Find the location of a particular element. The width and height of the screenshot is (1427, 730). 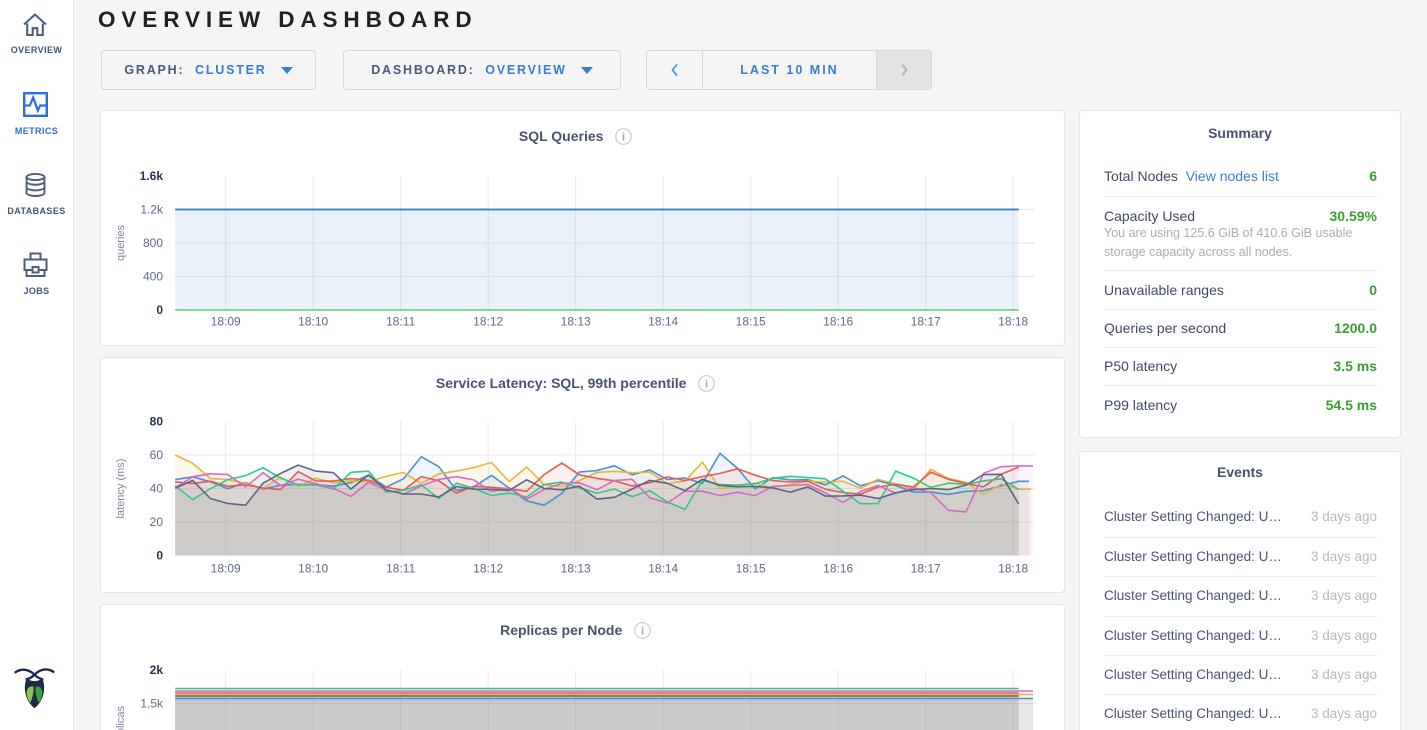

svg-text: latency (ms) is located at coordinates (121, 489).